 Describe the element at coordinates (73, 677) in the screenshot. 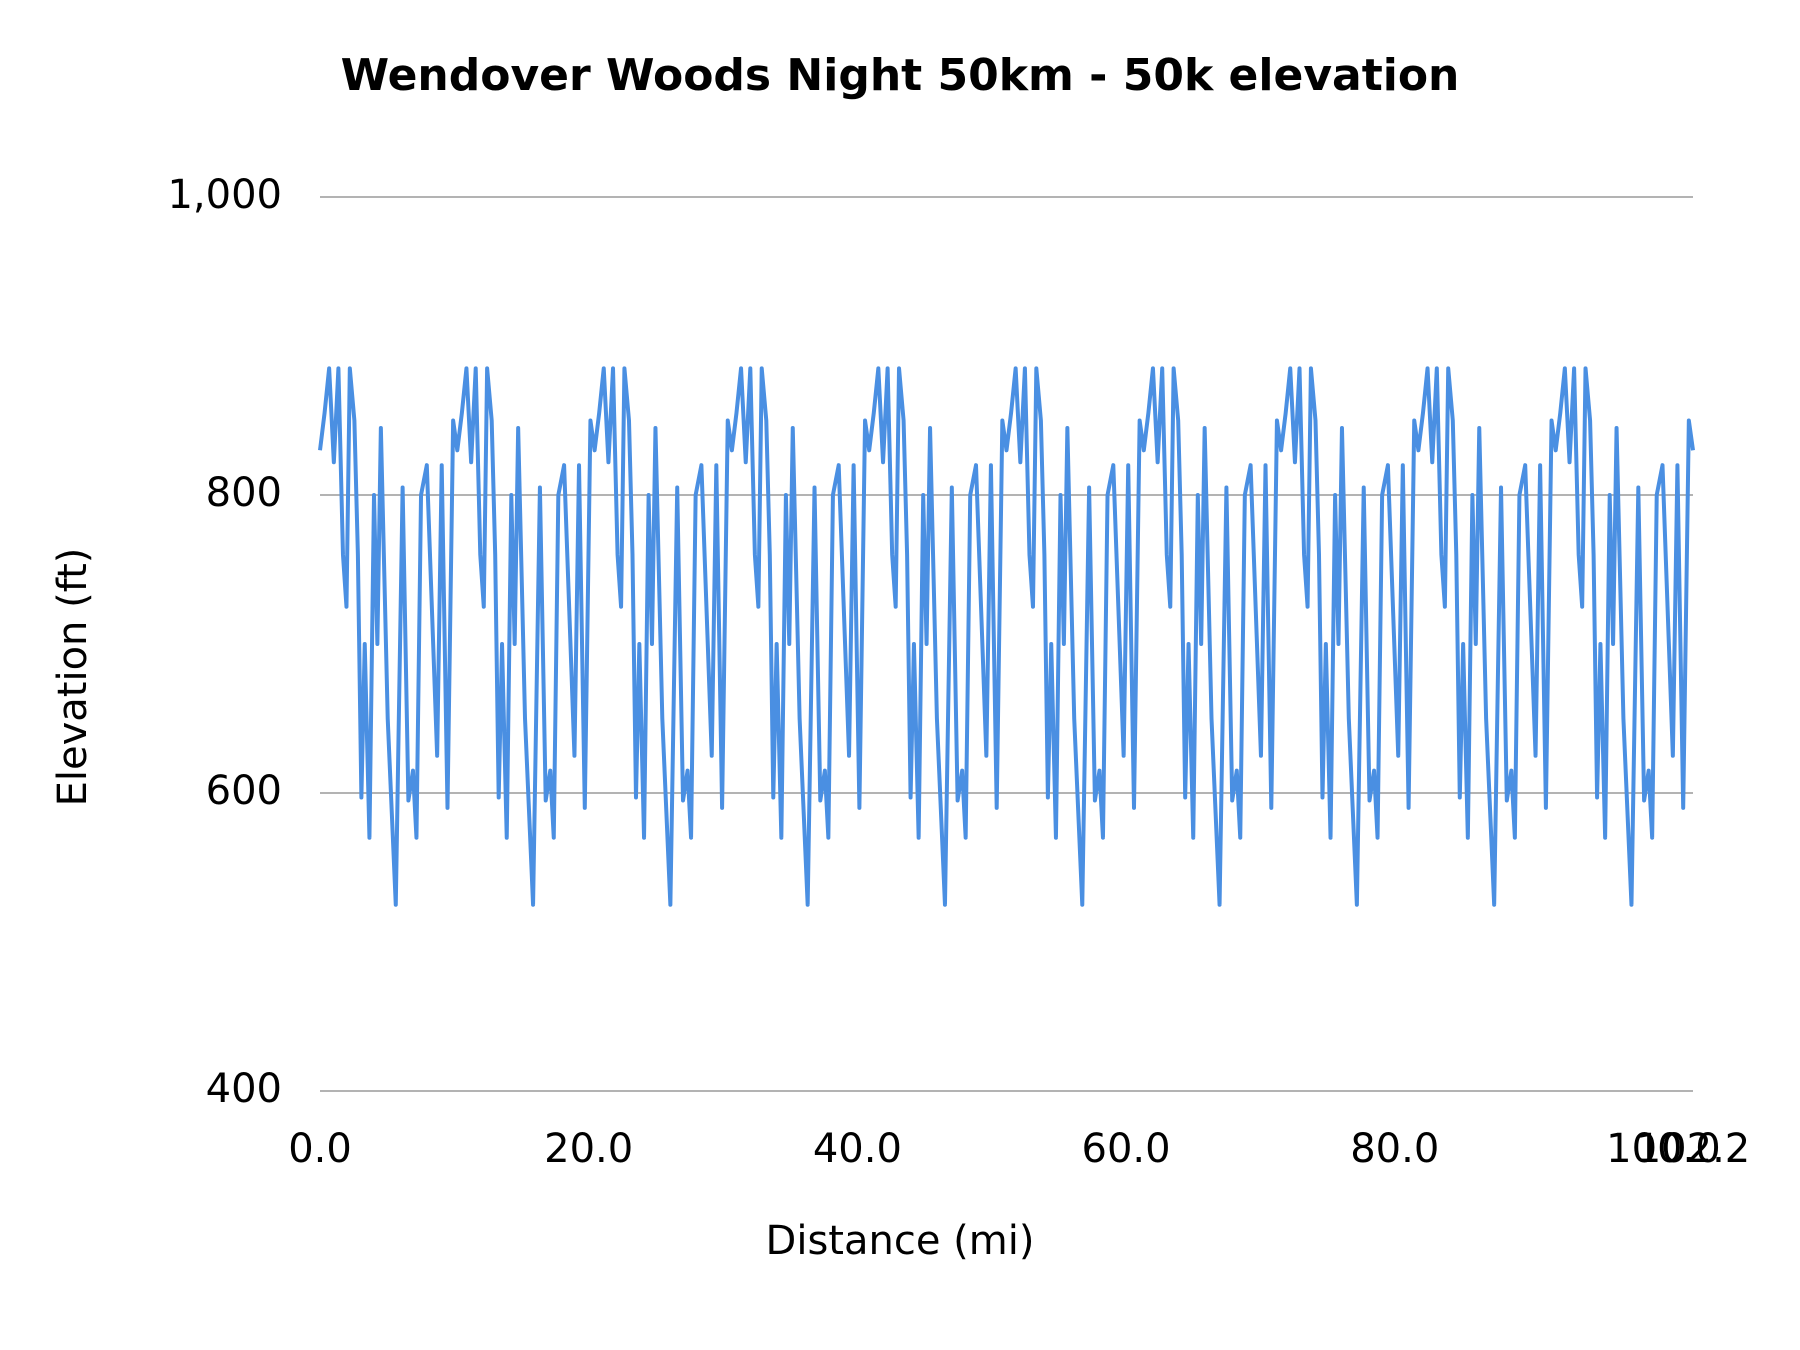

I see `y-axis-title: Elevation (ft)` at that location.